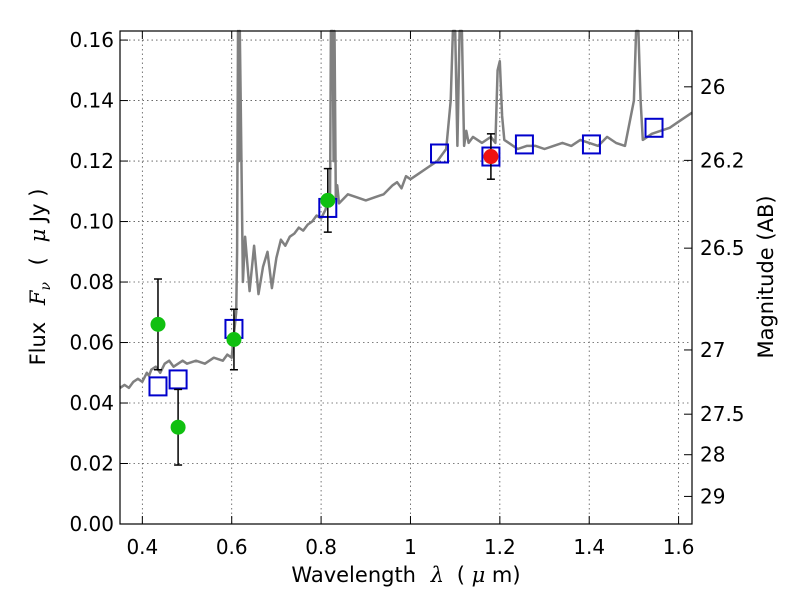 This screenshot has height=600, width=800. I want to click on x-tick-label: 1.6, so click(679, 547).